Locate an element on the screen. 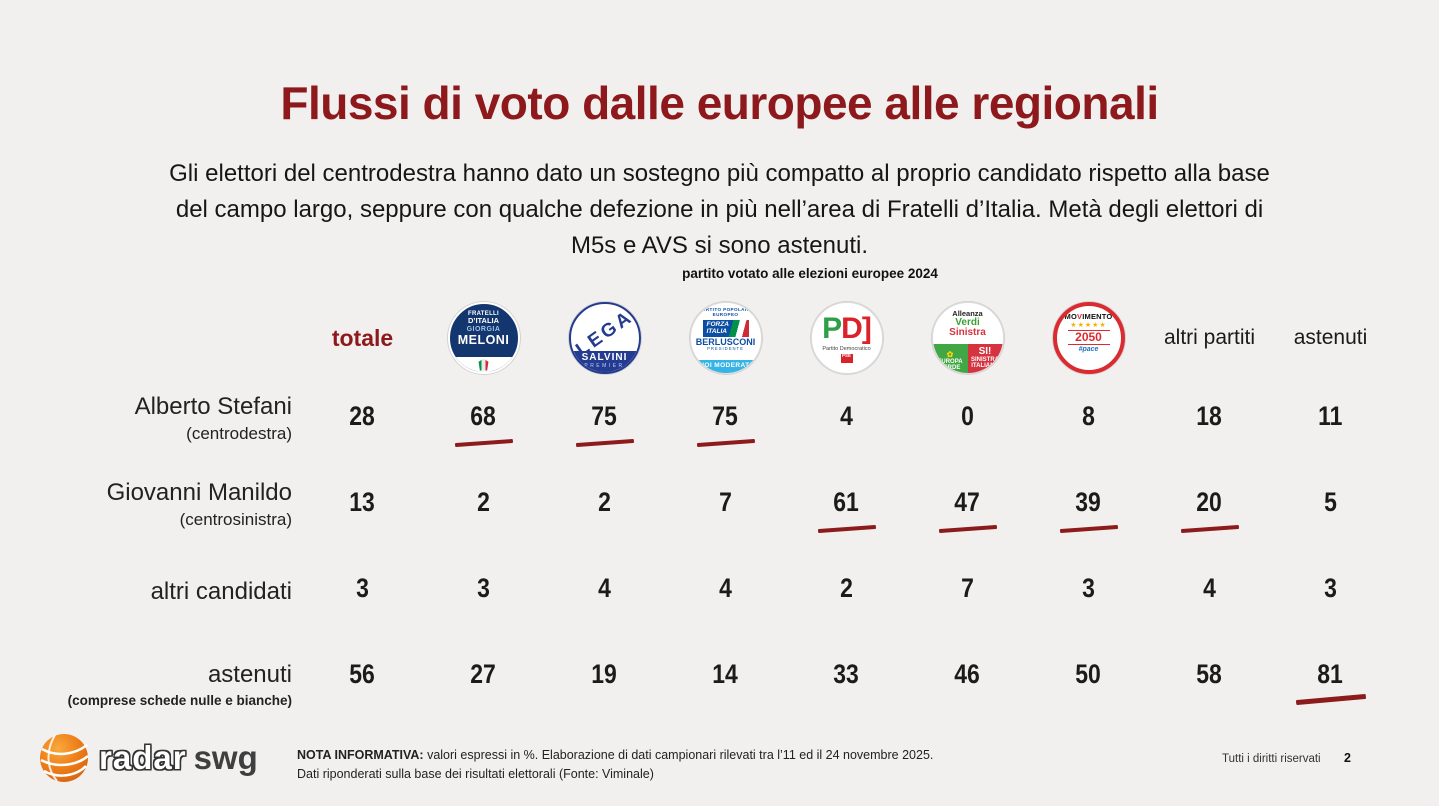  value-cell: 18 is located at coordinates (1209, 429).